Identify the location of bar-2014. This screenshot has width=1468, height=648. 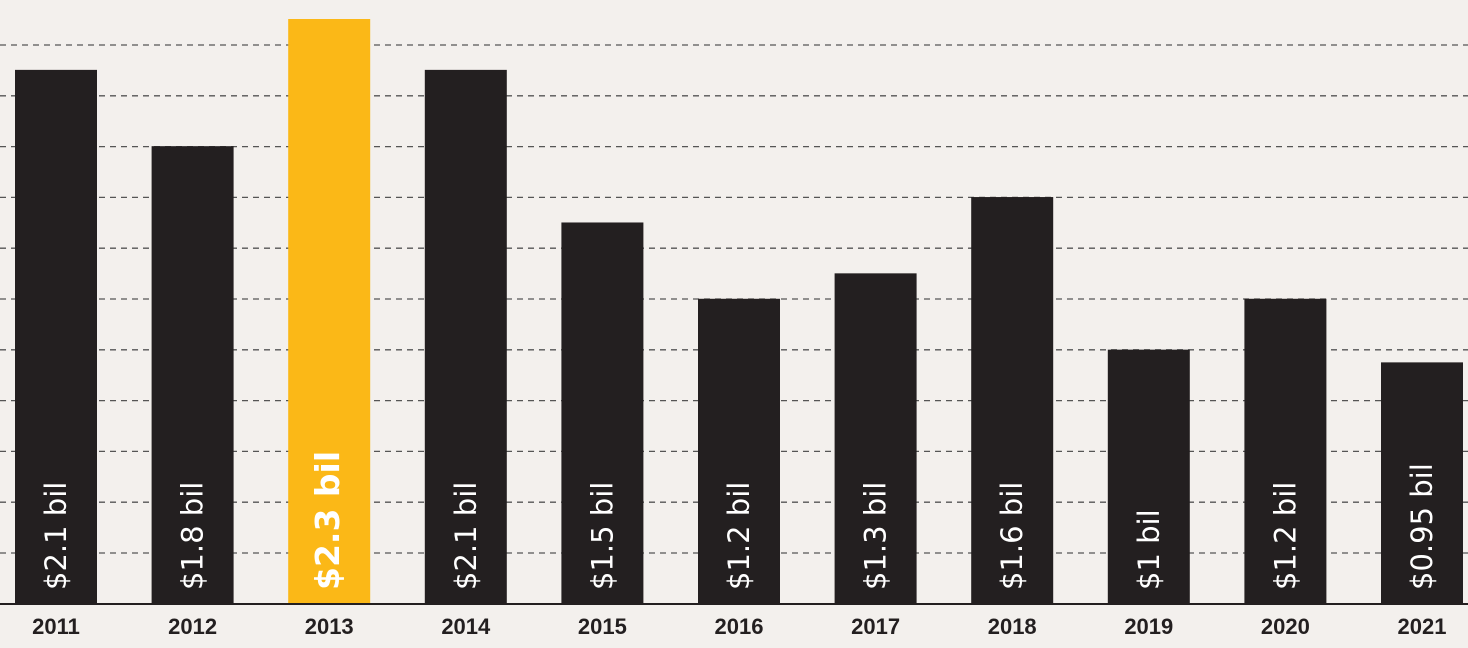
(465, 336).